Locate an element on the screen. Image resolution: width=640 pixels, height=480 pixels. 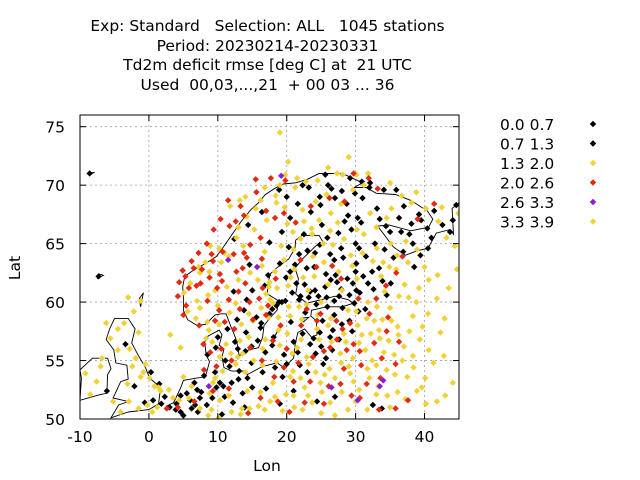
x-tick-label: -10 is located at coordinates (79, 437).